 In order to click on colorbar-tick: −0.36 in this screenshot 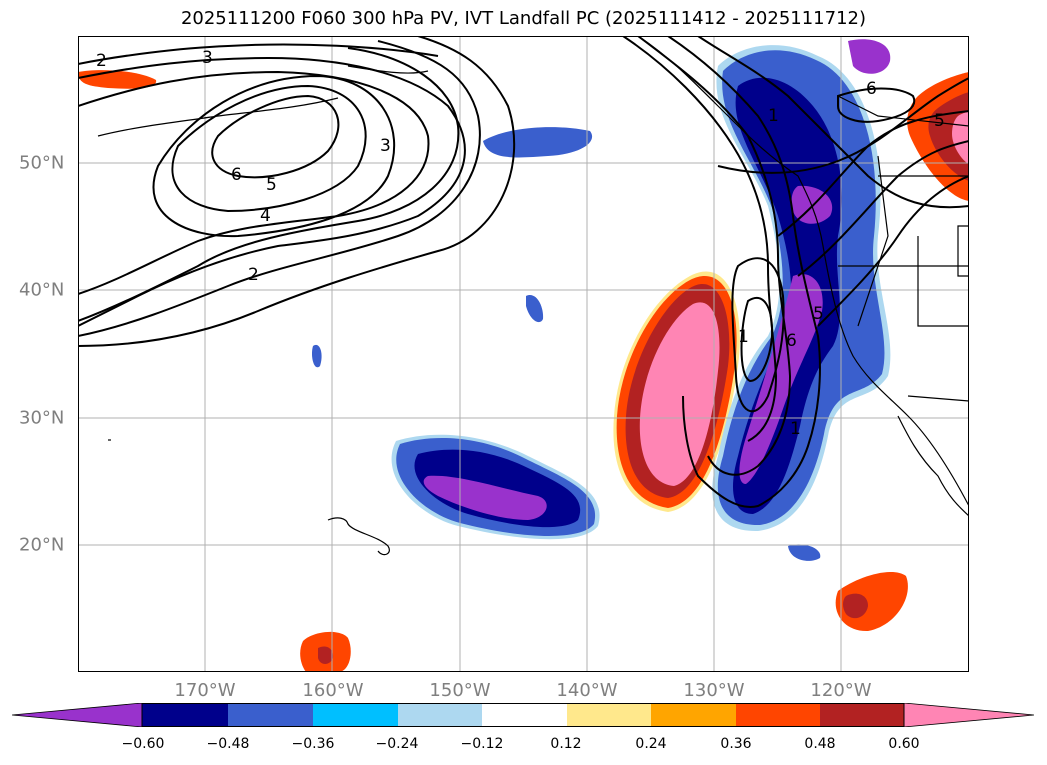, I will do `click(313, 744)`.